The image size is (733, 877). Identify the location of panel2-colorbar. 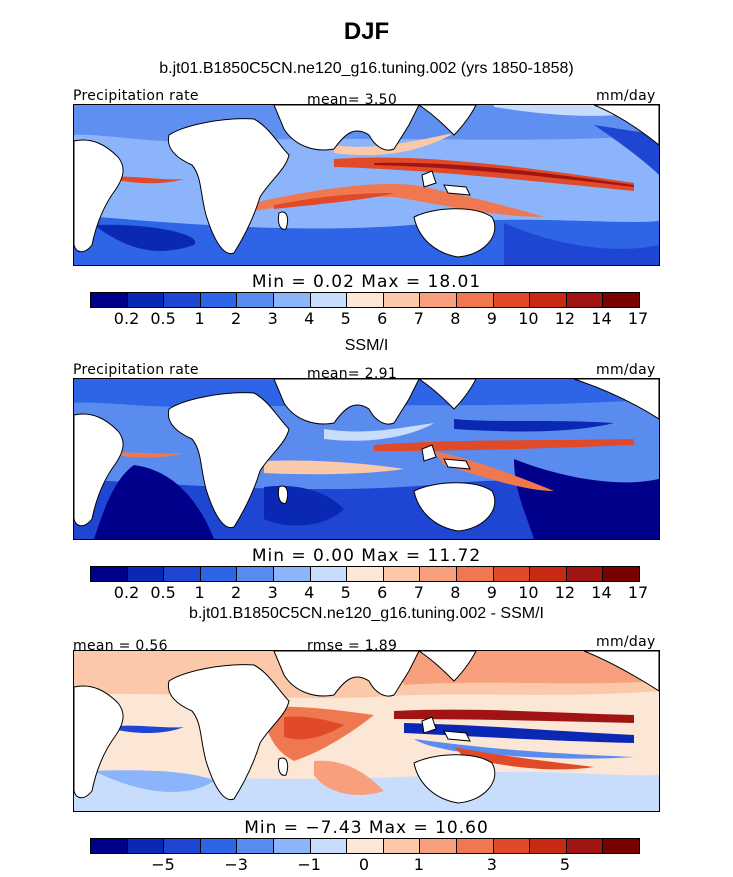
(365, 574).